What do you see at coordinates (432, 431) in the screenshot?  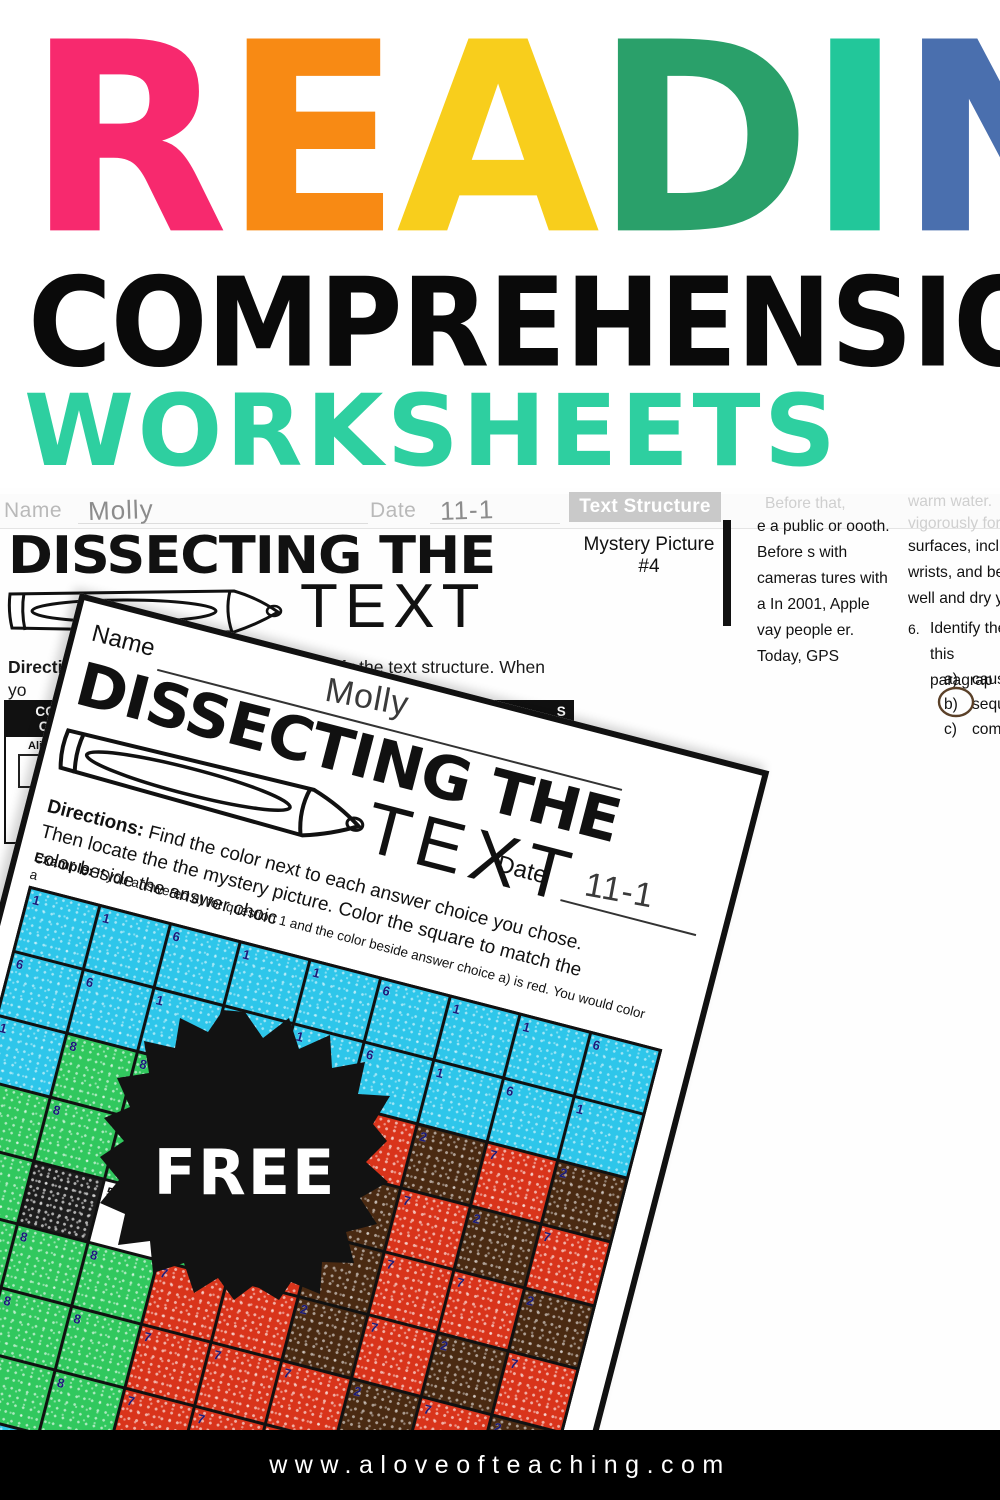 I see `title-worksheets-text: WORKSHEETS` at bounding box center [432, 431].